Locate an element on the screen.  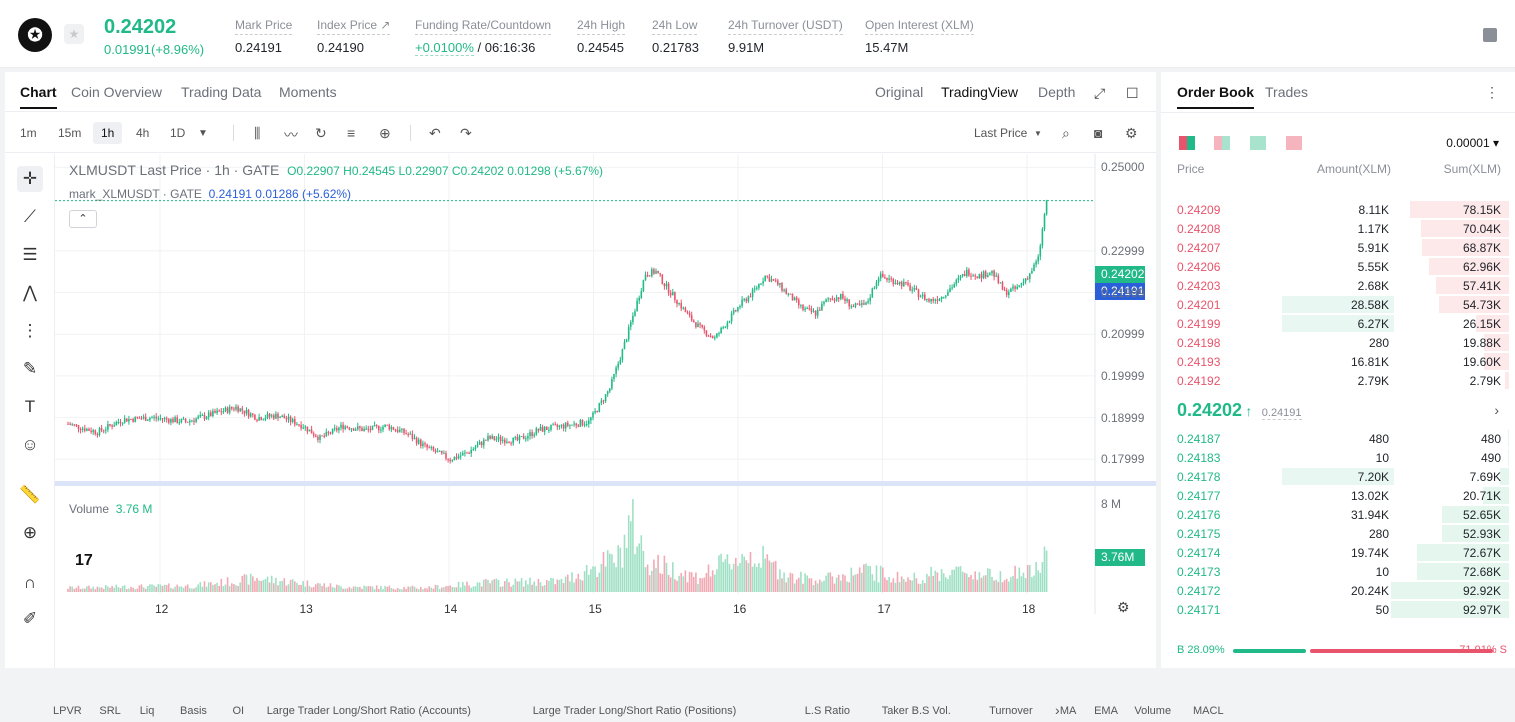
indicator-toggle: SRL is located at coordinates (110, 711).